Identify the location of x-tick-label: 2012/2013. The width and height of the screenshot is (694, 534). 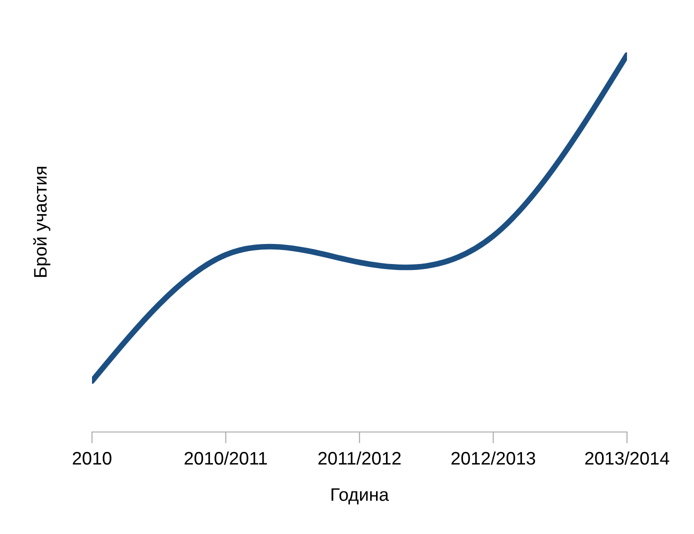
(493, 458).